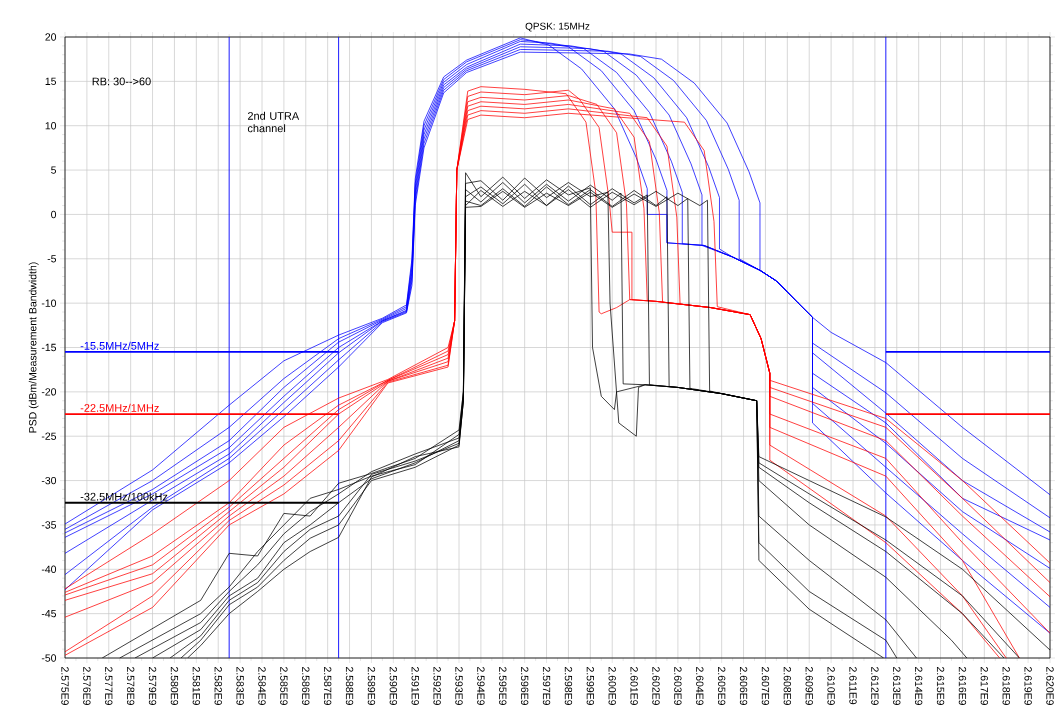  I want to click on x-tick-label: 2.590E9, so click(393, 686).